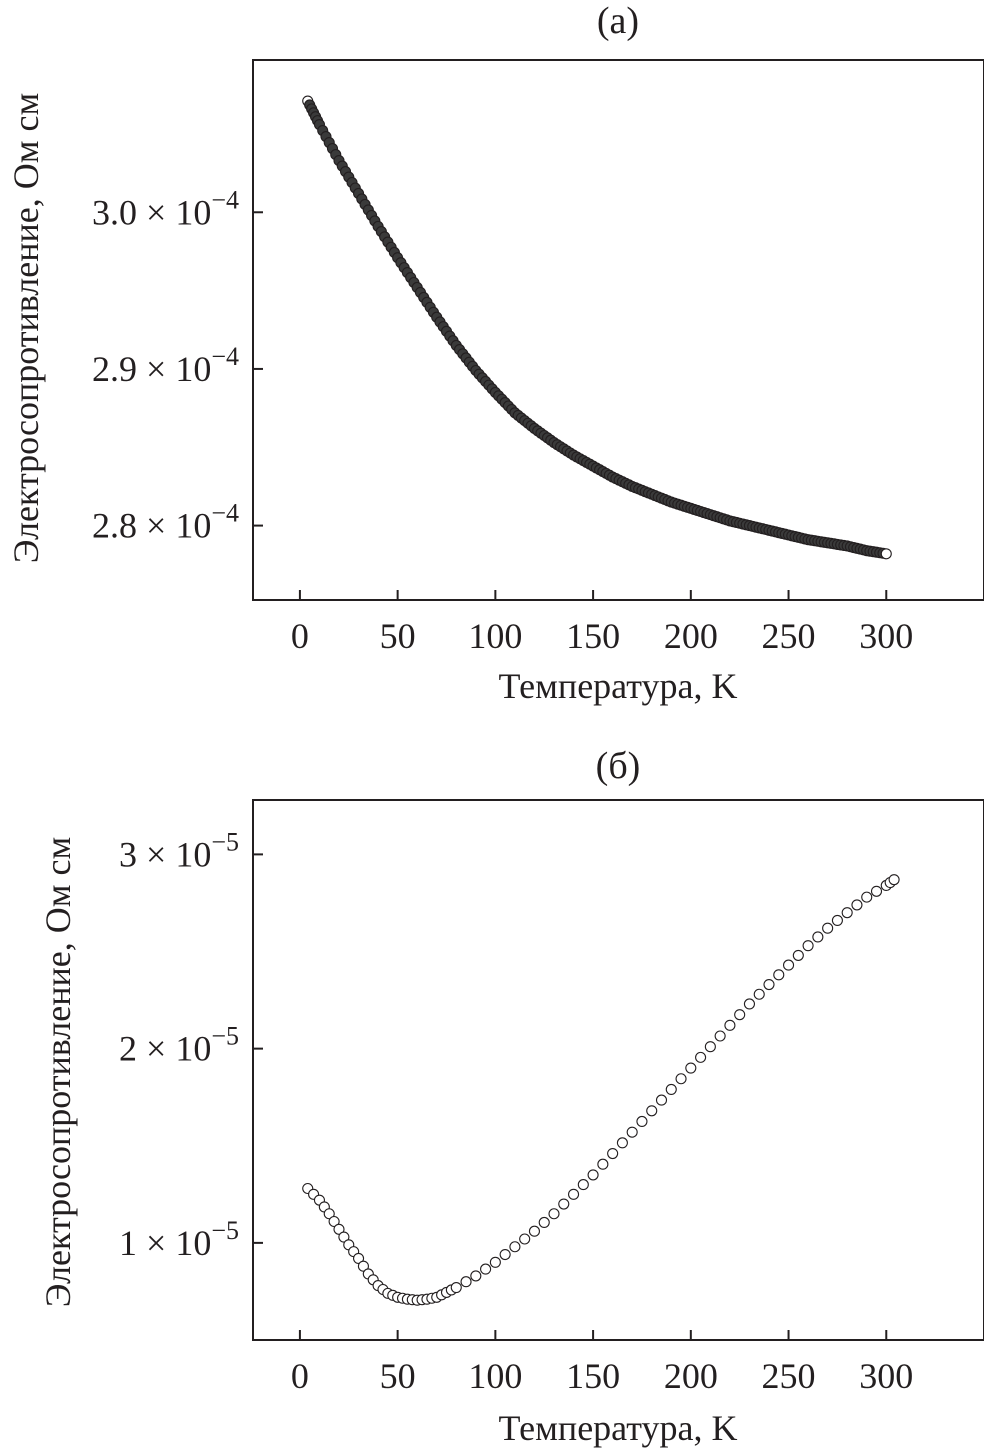 This screenshot has height=1453, width=984. I want to click on y-axis-ticks: 2.8 × 10−4 2.9 × 10−4 3.0 × 10−4, so click(177, 365).